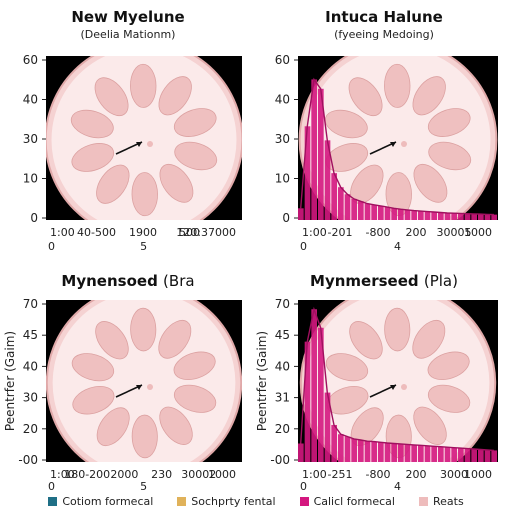 This screenshot has width=512, height=512. I want to click on x-tick-label: 230, so click(161, 474).